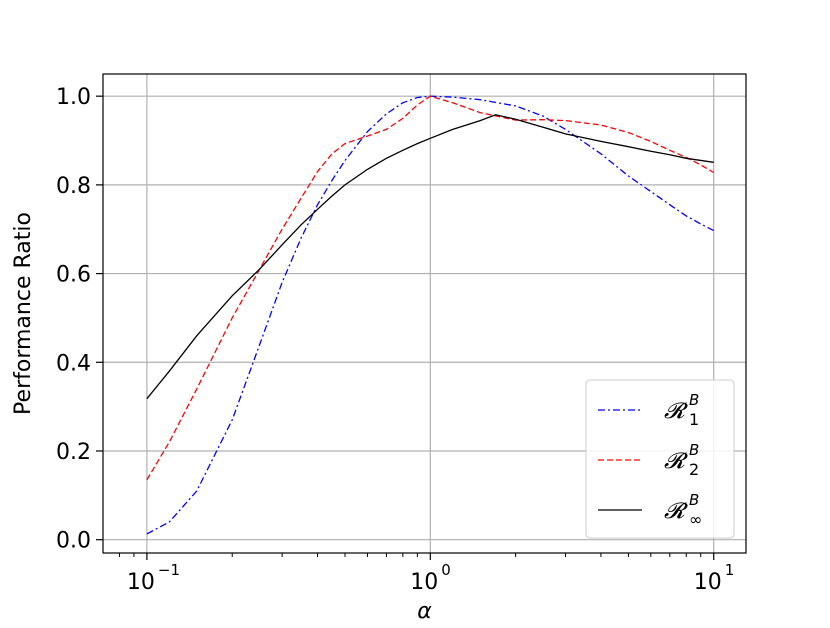 This screenshot has height=628, width=830. I want to click on y-tick-label: 0.6, so click(73, 275).